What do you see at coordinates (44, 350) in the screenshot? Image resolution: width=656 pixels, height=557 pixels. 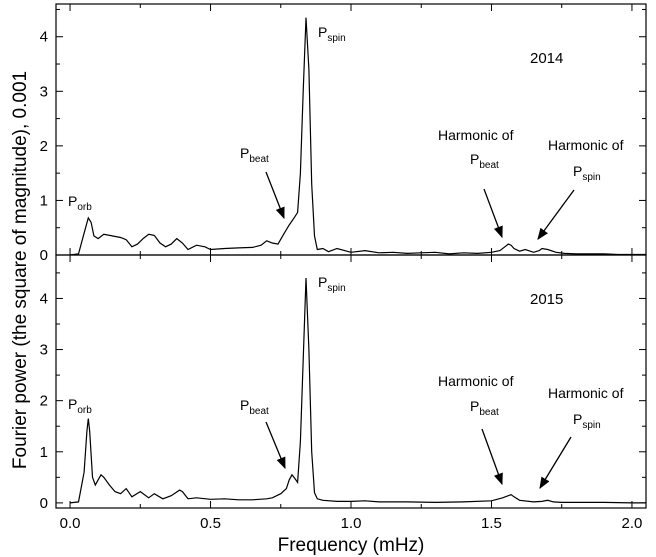 I see `y-tick-label-2015: 3` at bounding box center [44, 350].